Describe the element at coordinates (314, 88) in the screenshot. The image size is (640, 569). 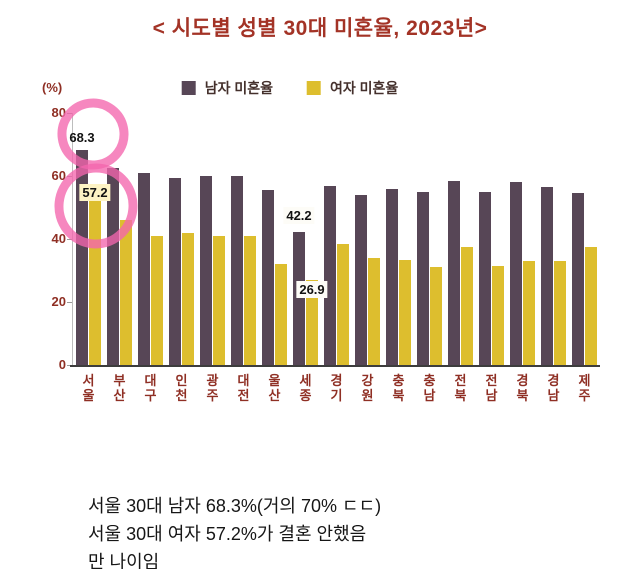
I see `legend-swatch-female` at that location.